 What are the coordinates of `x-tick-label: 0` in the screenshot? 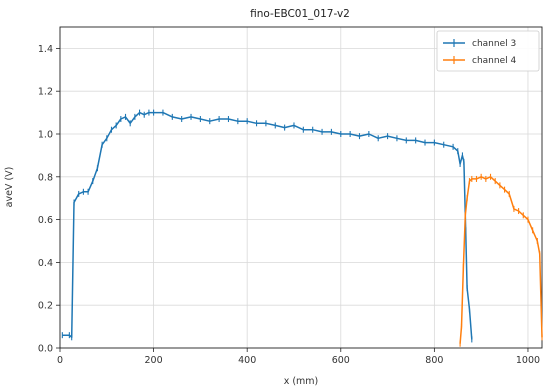 It's located at (60, 360).